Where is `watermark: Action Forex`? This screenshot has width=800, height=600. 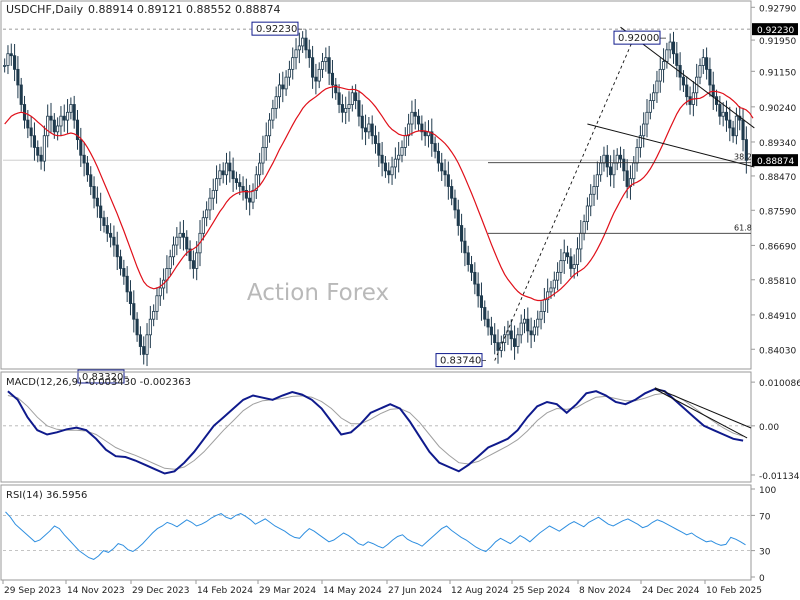 watermark: Action Forex is located at coordinates (318, 293).